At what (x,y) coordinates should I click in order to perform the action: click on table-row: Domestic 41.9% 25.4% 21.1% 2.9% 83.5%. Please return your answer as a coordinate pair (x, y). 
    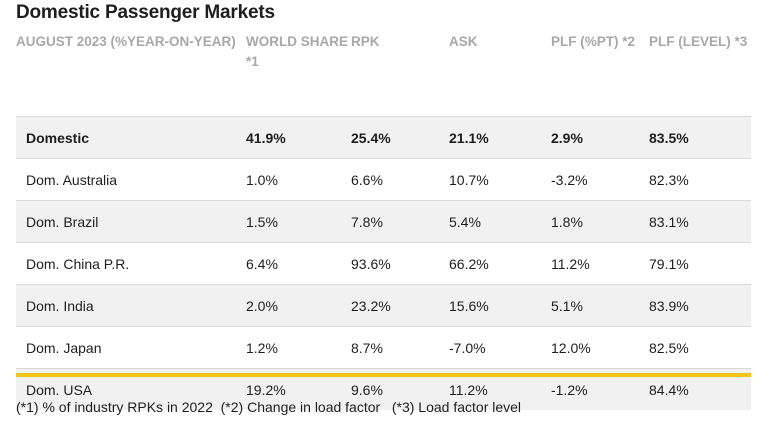
    Looking at the image, I should click on (383, 137).